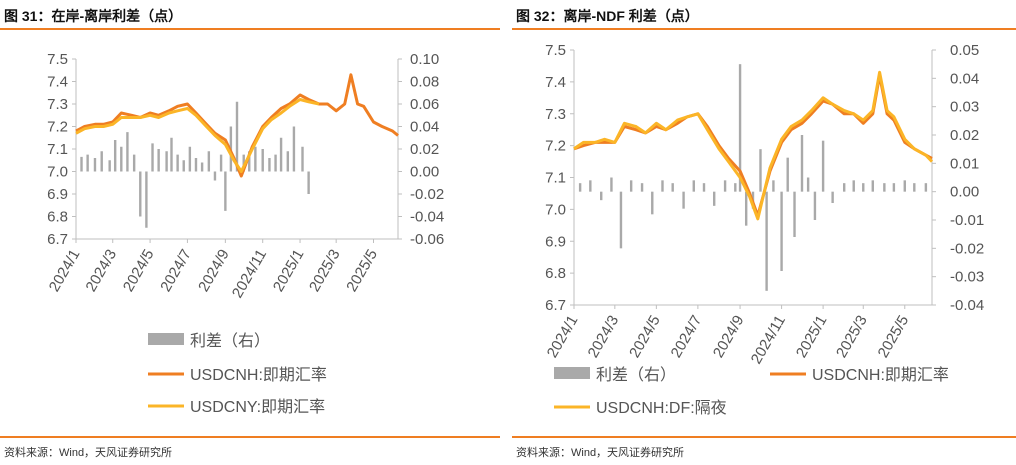 Image resolution: width=1016 pixels, height=465 pixels. What do you see at coordinates (645, 337) in the screenshot?
I see `x-tick-label: 2024/5` at bounding box center [645, 337].